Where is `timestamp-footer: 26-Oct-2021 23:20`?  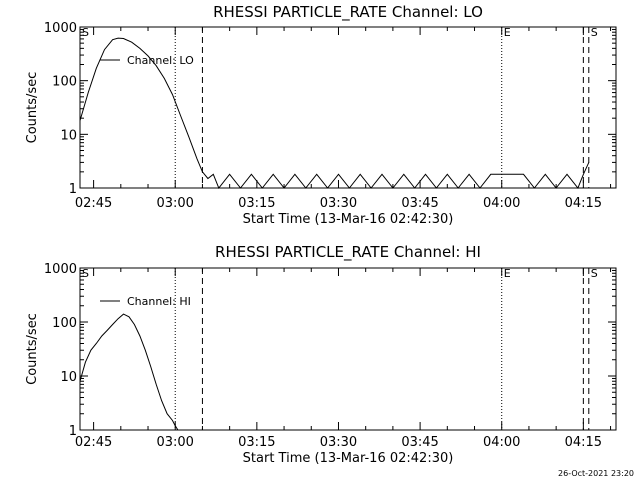
timestamp-footer: 26-Oct-2021 23:20 is located at coordinates (596, 473).